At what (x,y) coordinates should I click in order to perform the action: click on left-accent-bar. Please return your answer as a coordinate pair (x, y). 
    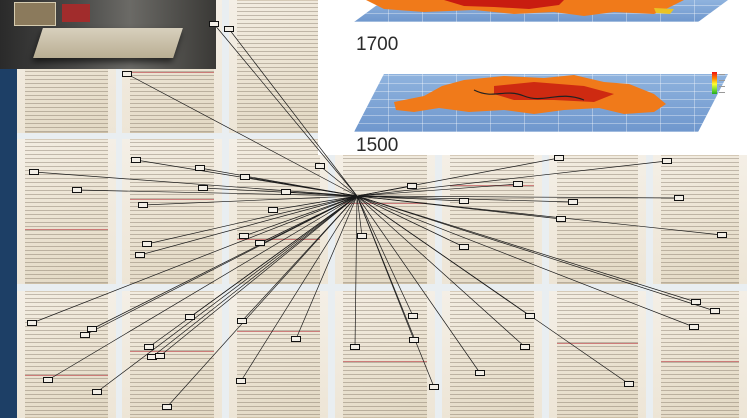
    Looking at the image, I should click on (8, 209).